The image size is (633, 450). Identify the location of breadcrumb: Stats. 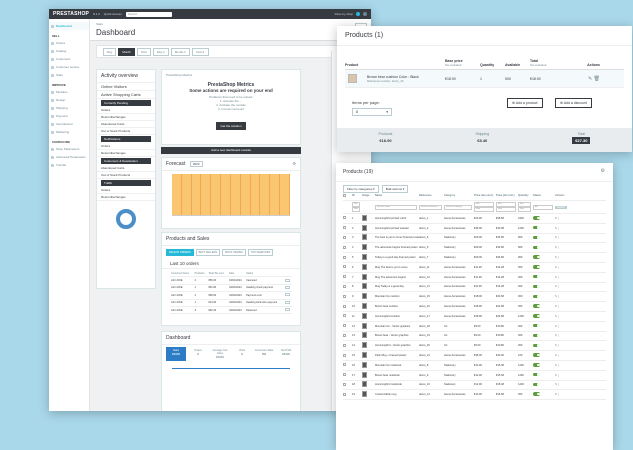
(99, 24).